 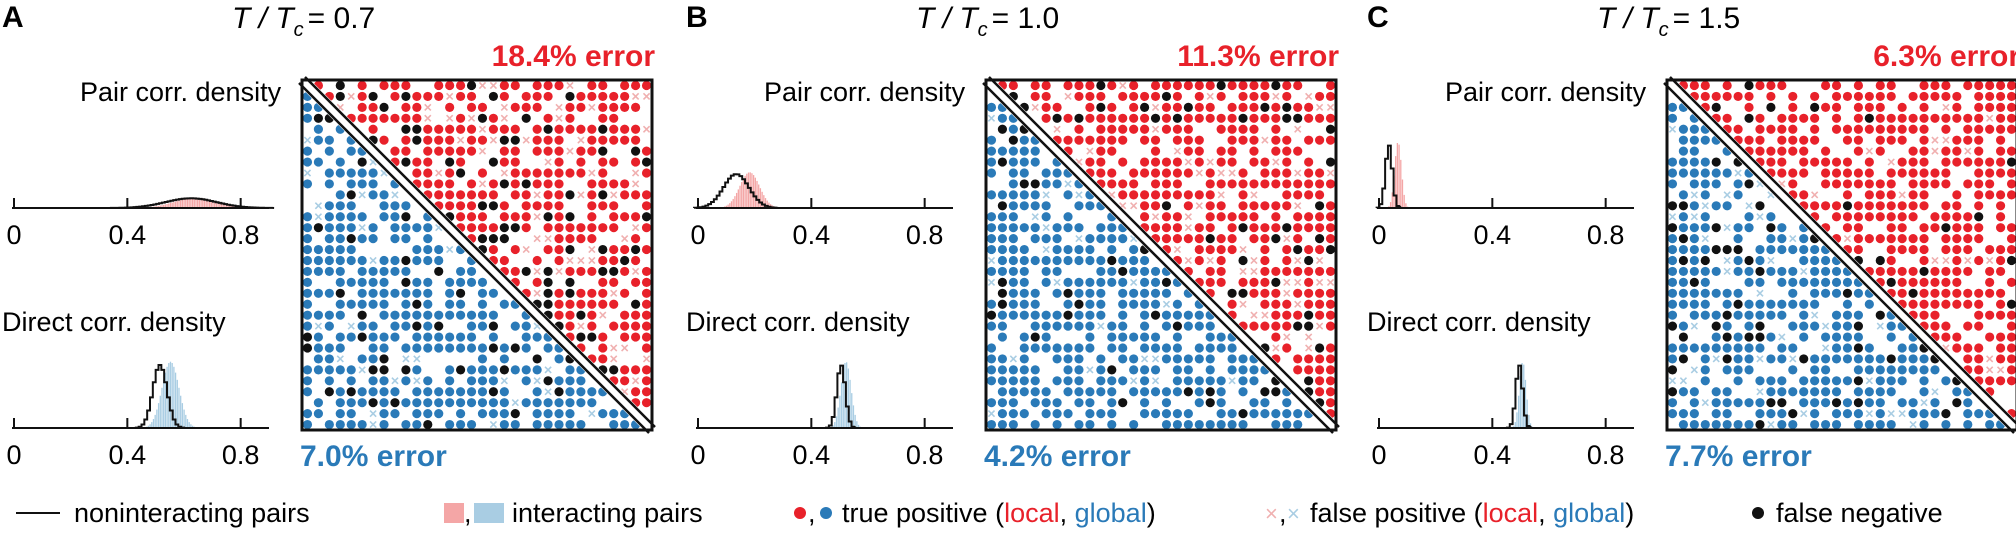 I want to click on legend-comma: ,, so click(x=812, y=513).